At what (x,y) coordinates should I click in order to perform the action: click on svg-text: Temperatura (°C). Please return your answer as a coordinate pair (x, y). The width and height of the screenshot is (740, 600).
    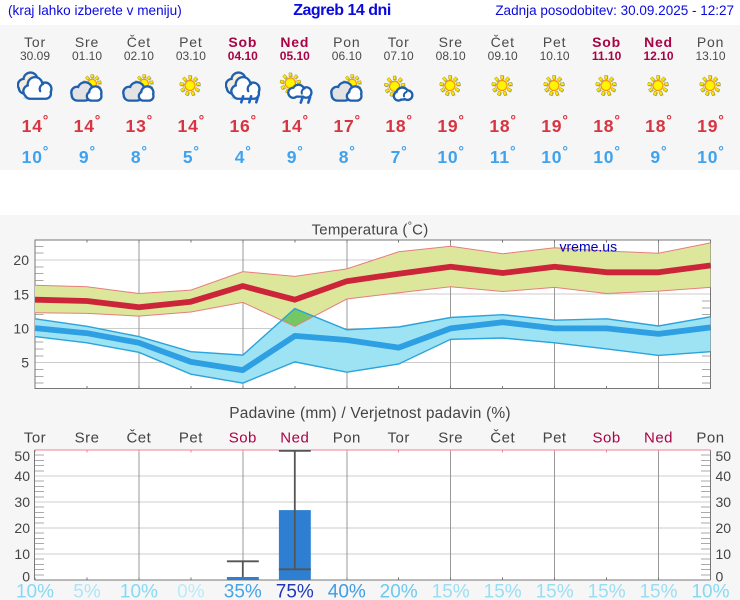
    Looking at the image, I should click on (370, 230).